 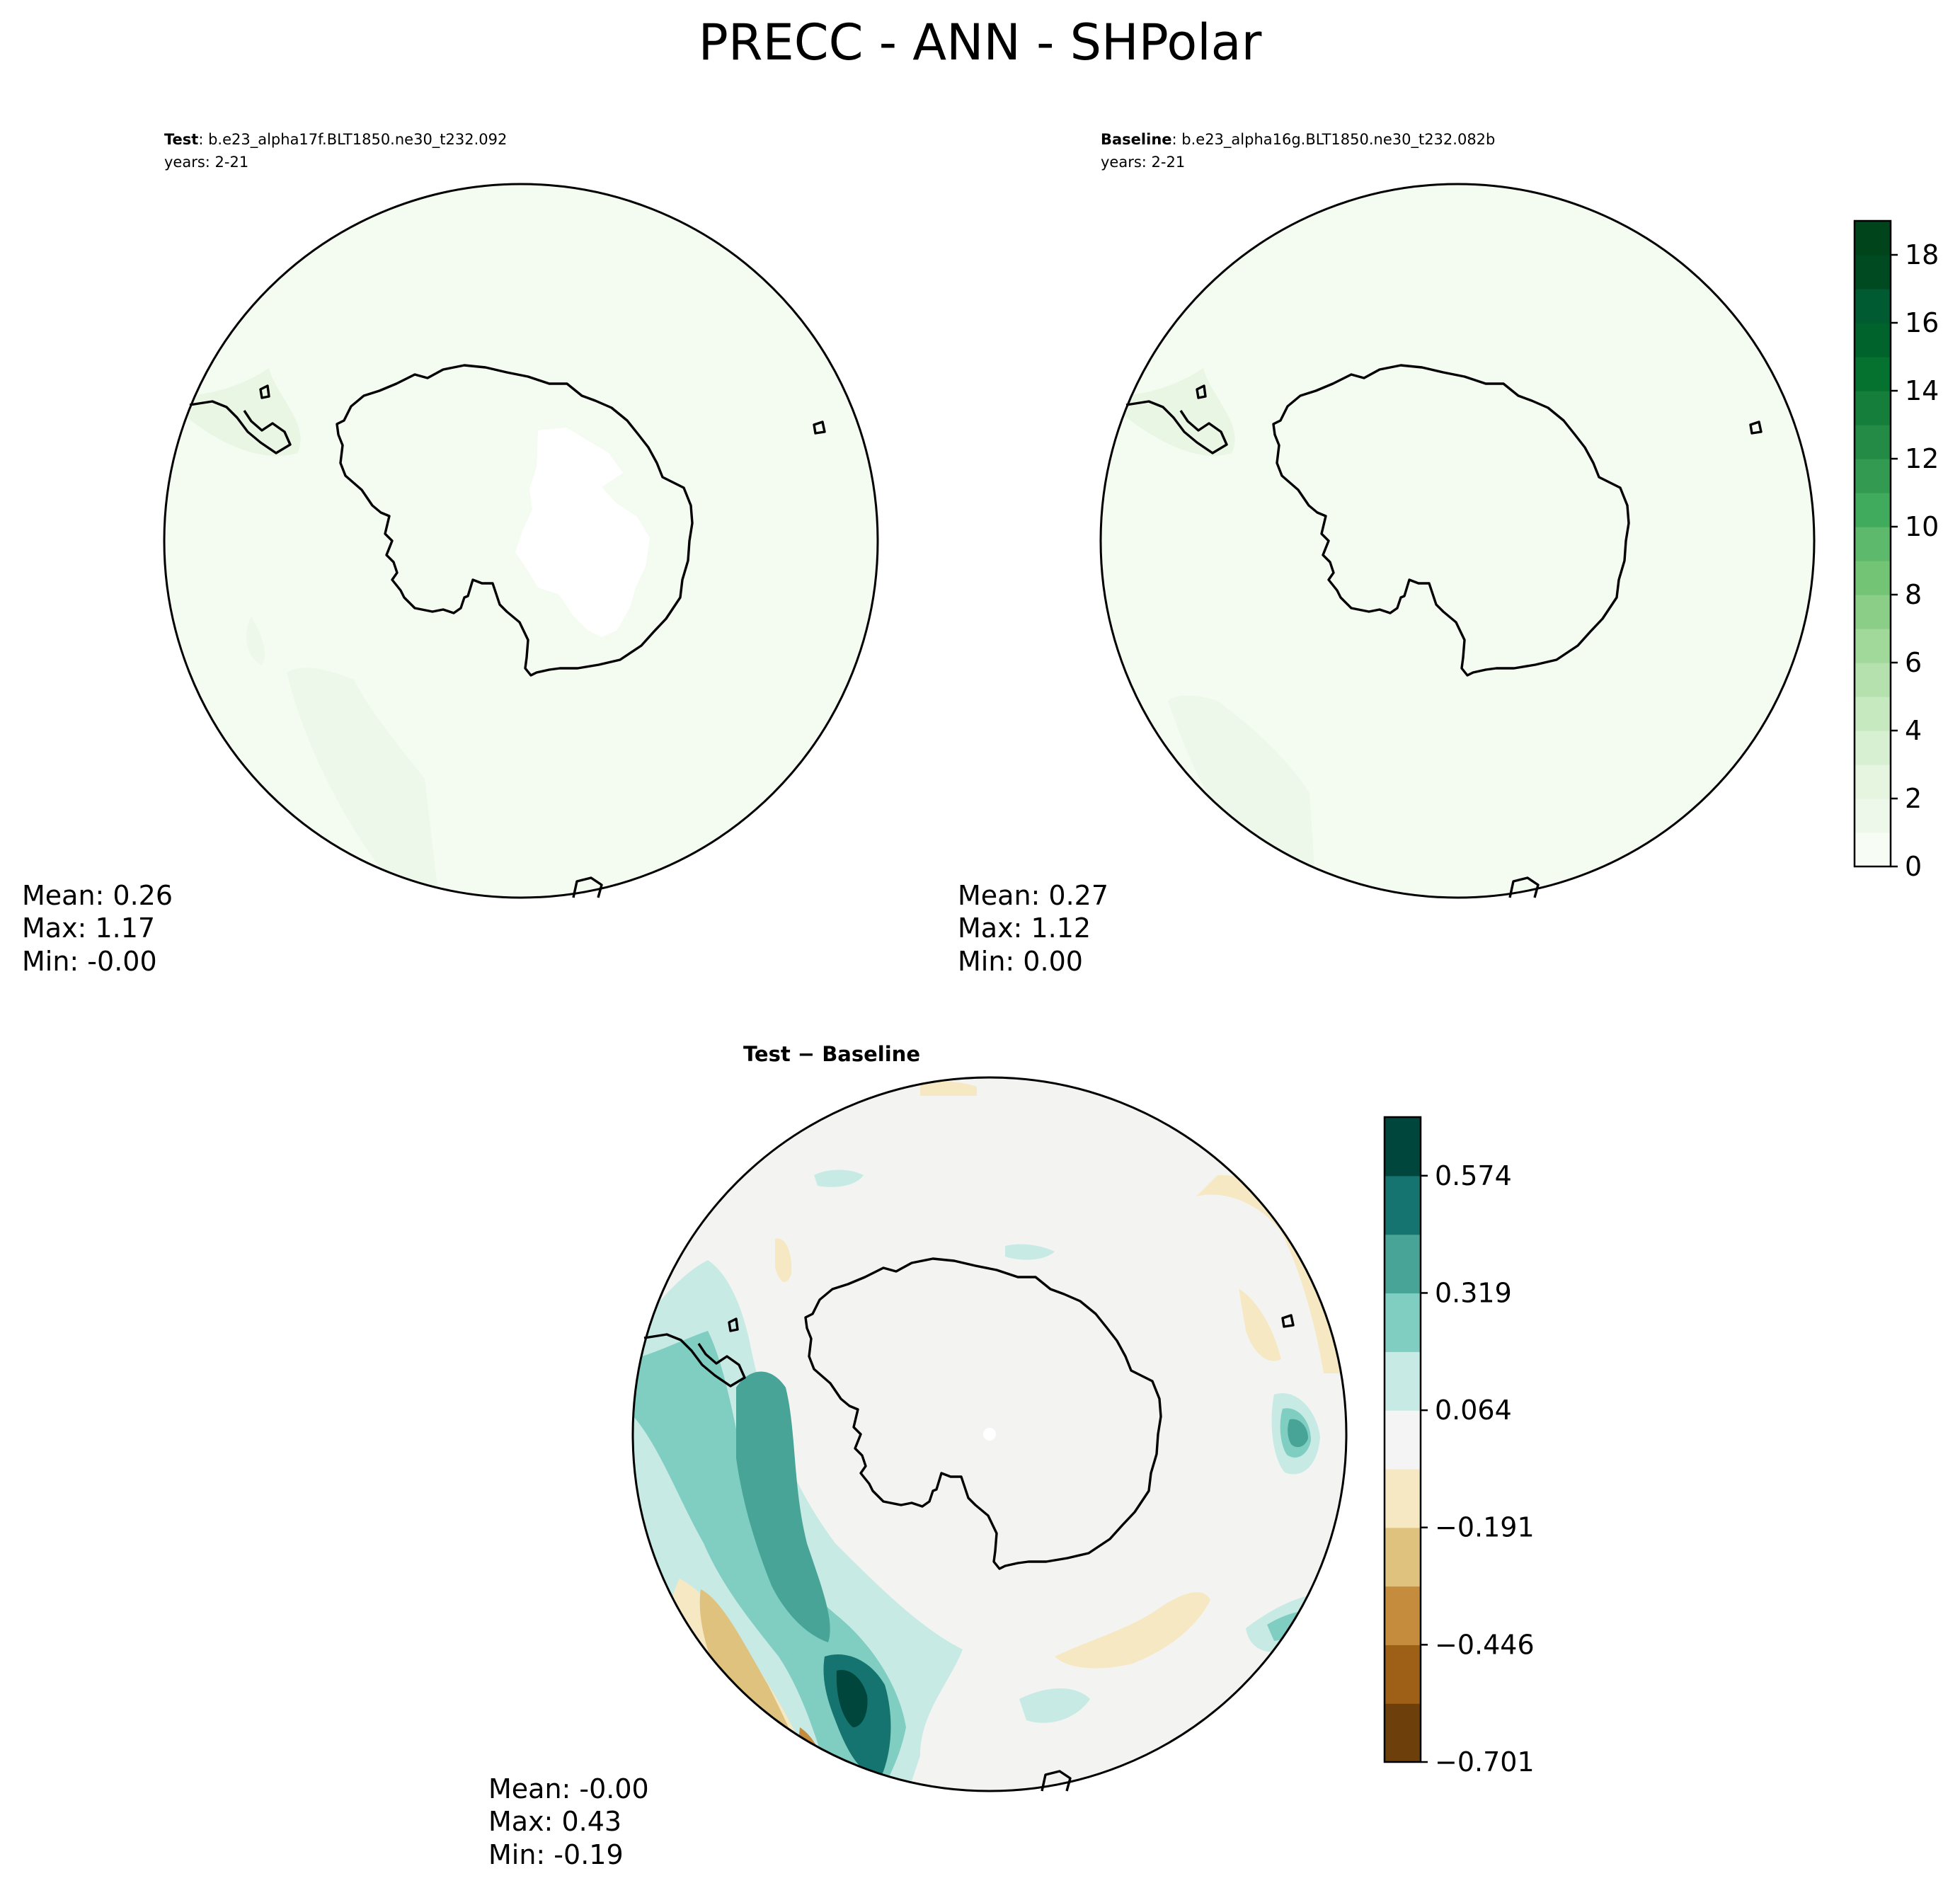 What do you see at coordinates (1485, 1528) in the screenshot?
I see `diff-colorbar-tick-label: −0.191` at bounding box center [1485, 1528].